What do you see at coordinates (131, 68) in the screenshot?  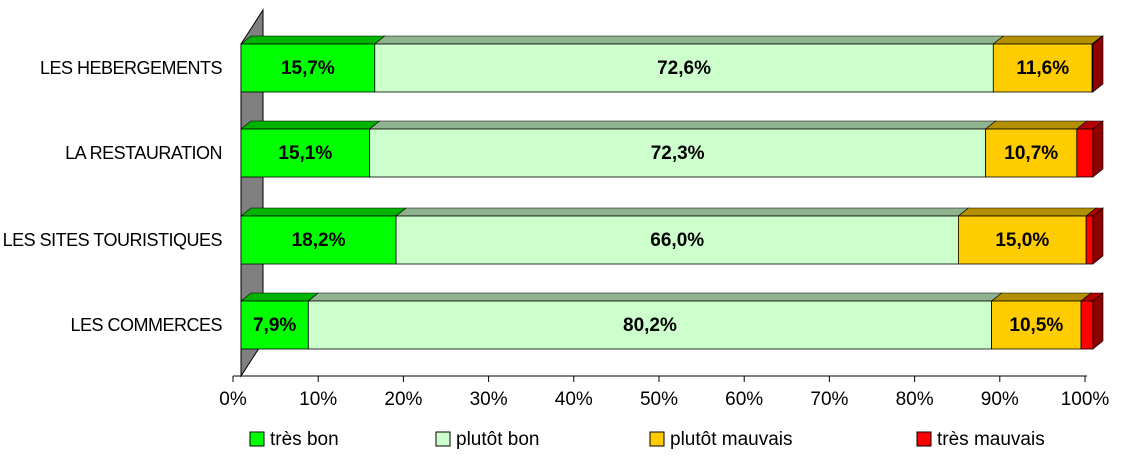 I see `category-label: LES HEBERGEMENTS` at bounding box center [131, 68].